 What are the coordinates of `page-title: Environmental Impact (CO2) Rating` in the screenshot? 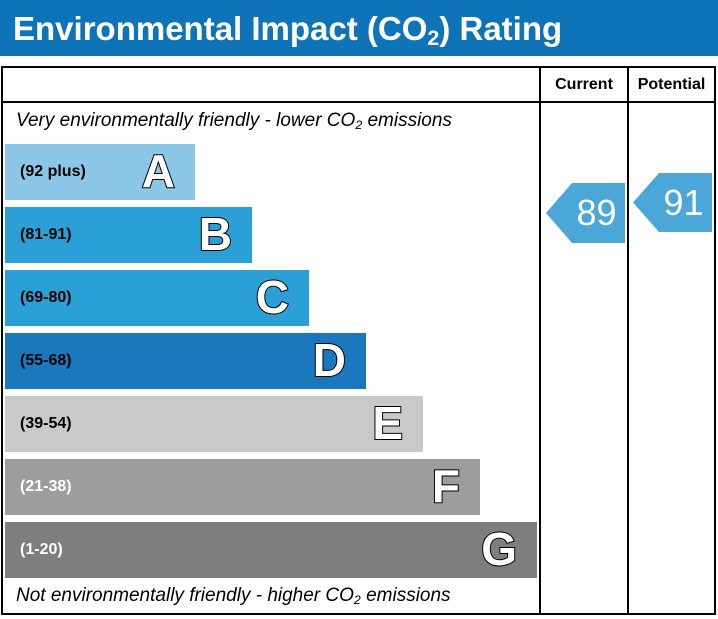 It's located at (287, 28).